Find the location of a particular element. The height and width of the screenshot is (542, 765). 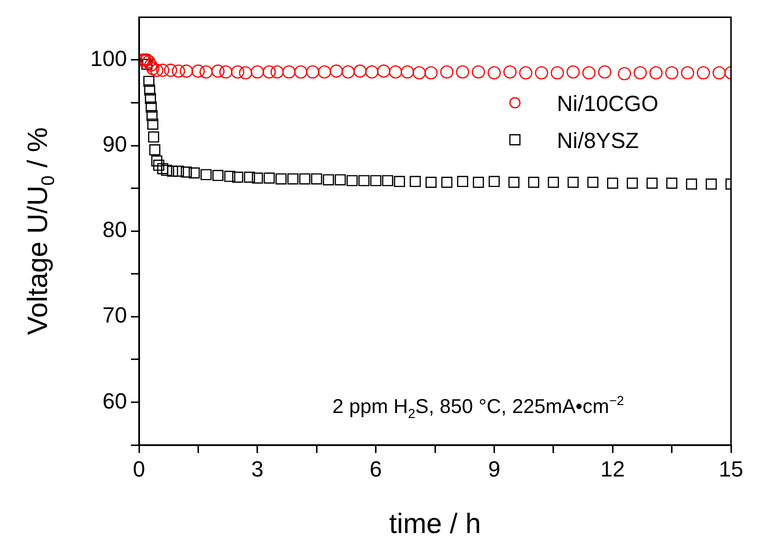

x-tick-label: 12 is located at coordinates (612, 469).